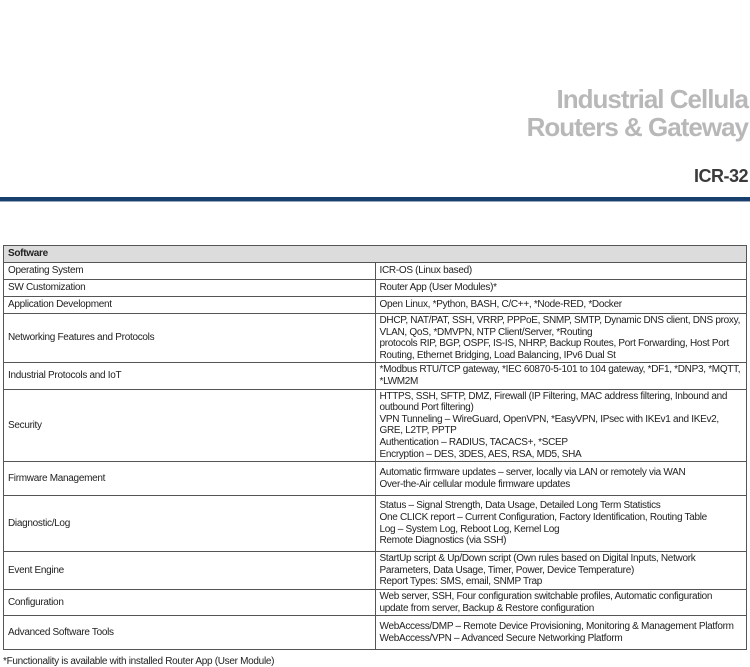 The image size is (750, 667). I want to click on value-line: Authentication – RADIUS, TACACS+, *SCEP, so click(474, 442).